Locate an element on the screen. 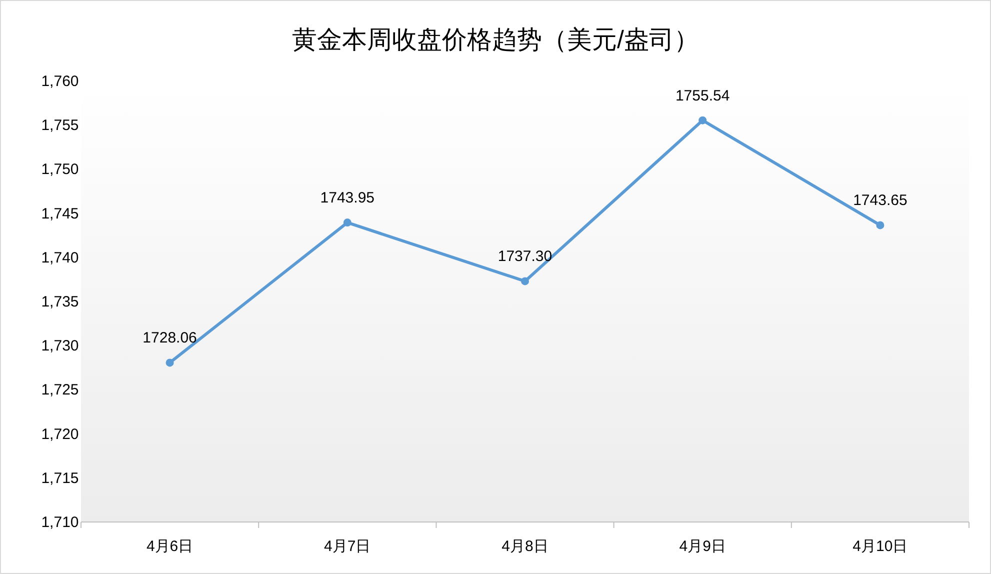 This screenshot has height=574, width=991. y-tick-label: 1,740 is located at coordinates (60, 257).